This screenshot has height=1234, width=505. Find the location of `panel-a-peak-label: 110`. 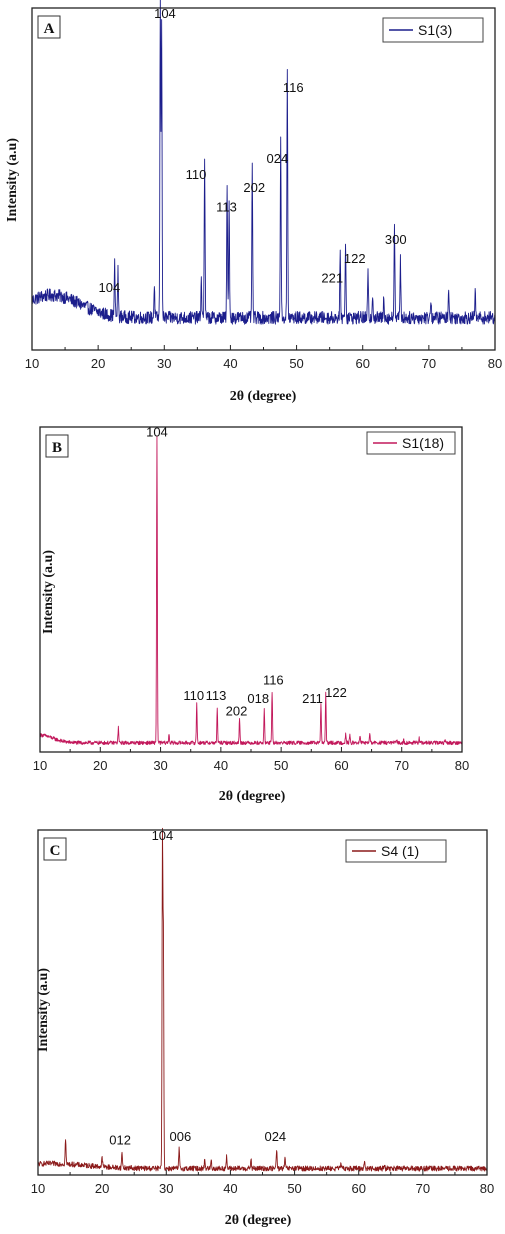

panel-a-peak-label: 110 is located at coordinates (196, 174).